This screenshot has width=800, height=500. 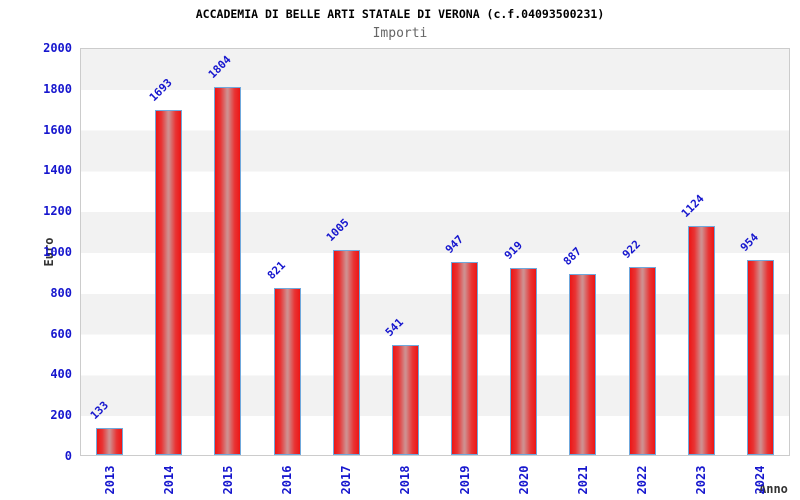 I want to click on bar-2024, so click(x=760, y=357).